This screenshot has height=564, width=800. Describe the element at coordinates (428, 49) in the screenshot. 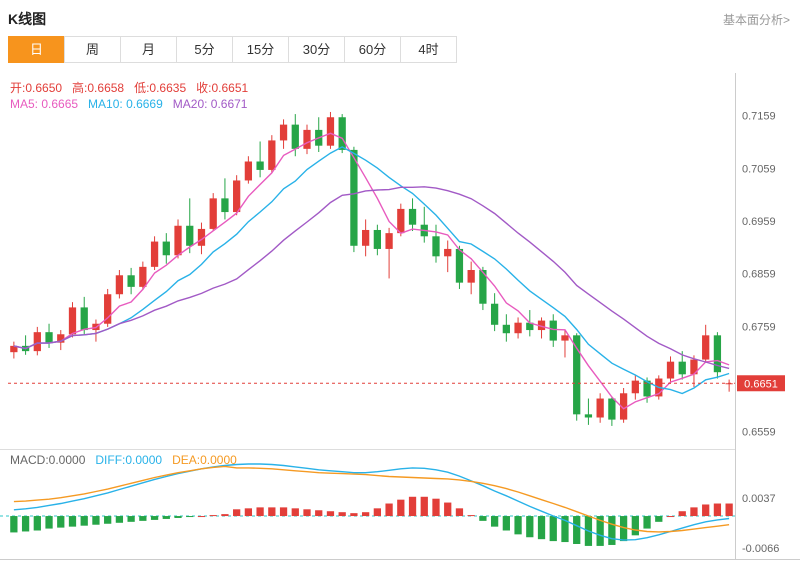

I see `tab-4hour: 4时` at that location.